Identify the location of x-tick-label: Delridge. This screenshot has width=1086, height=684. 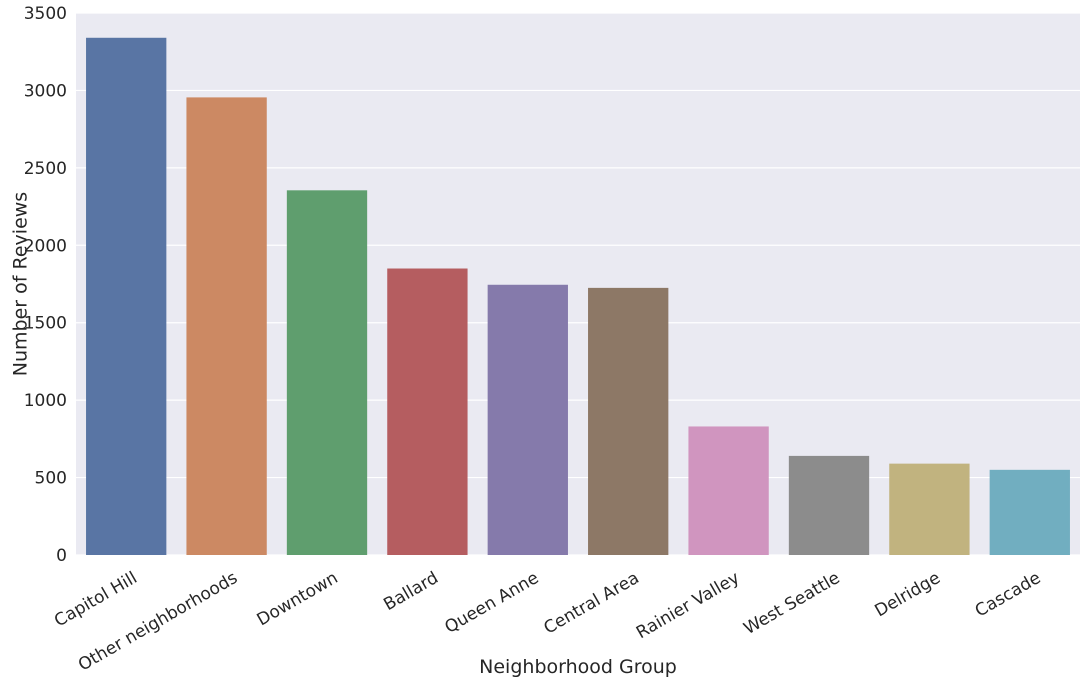
(908, 594).